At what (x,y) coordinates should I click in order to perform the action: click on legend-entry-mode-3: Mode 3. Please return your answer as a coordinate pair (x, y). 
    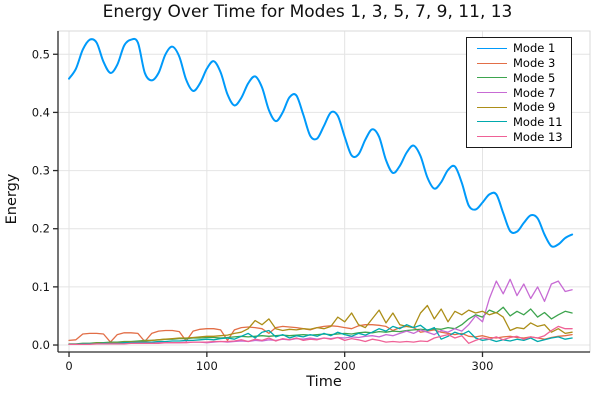
    Looking at the image, I should click on (522, 63).